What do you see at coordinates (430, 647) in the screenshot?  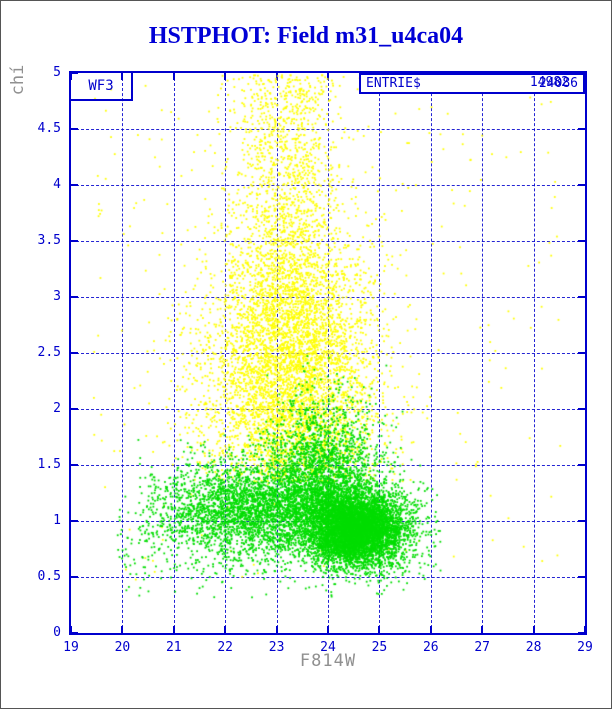 I see `x-tick-label: 26` at bounding box center [430, 647].